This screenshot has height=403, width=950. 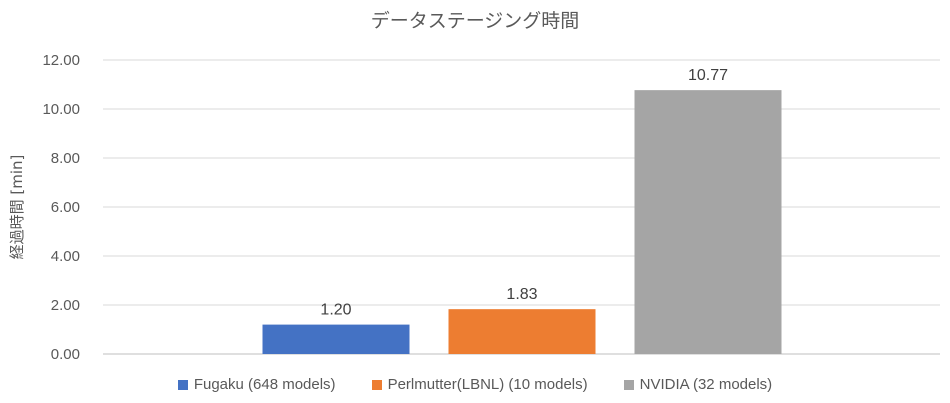 I want to click on legend-item: Perlmutter(LBNL) (10 models), so click(x=479, y=384).